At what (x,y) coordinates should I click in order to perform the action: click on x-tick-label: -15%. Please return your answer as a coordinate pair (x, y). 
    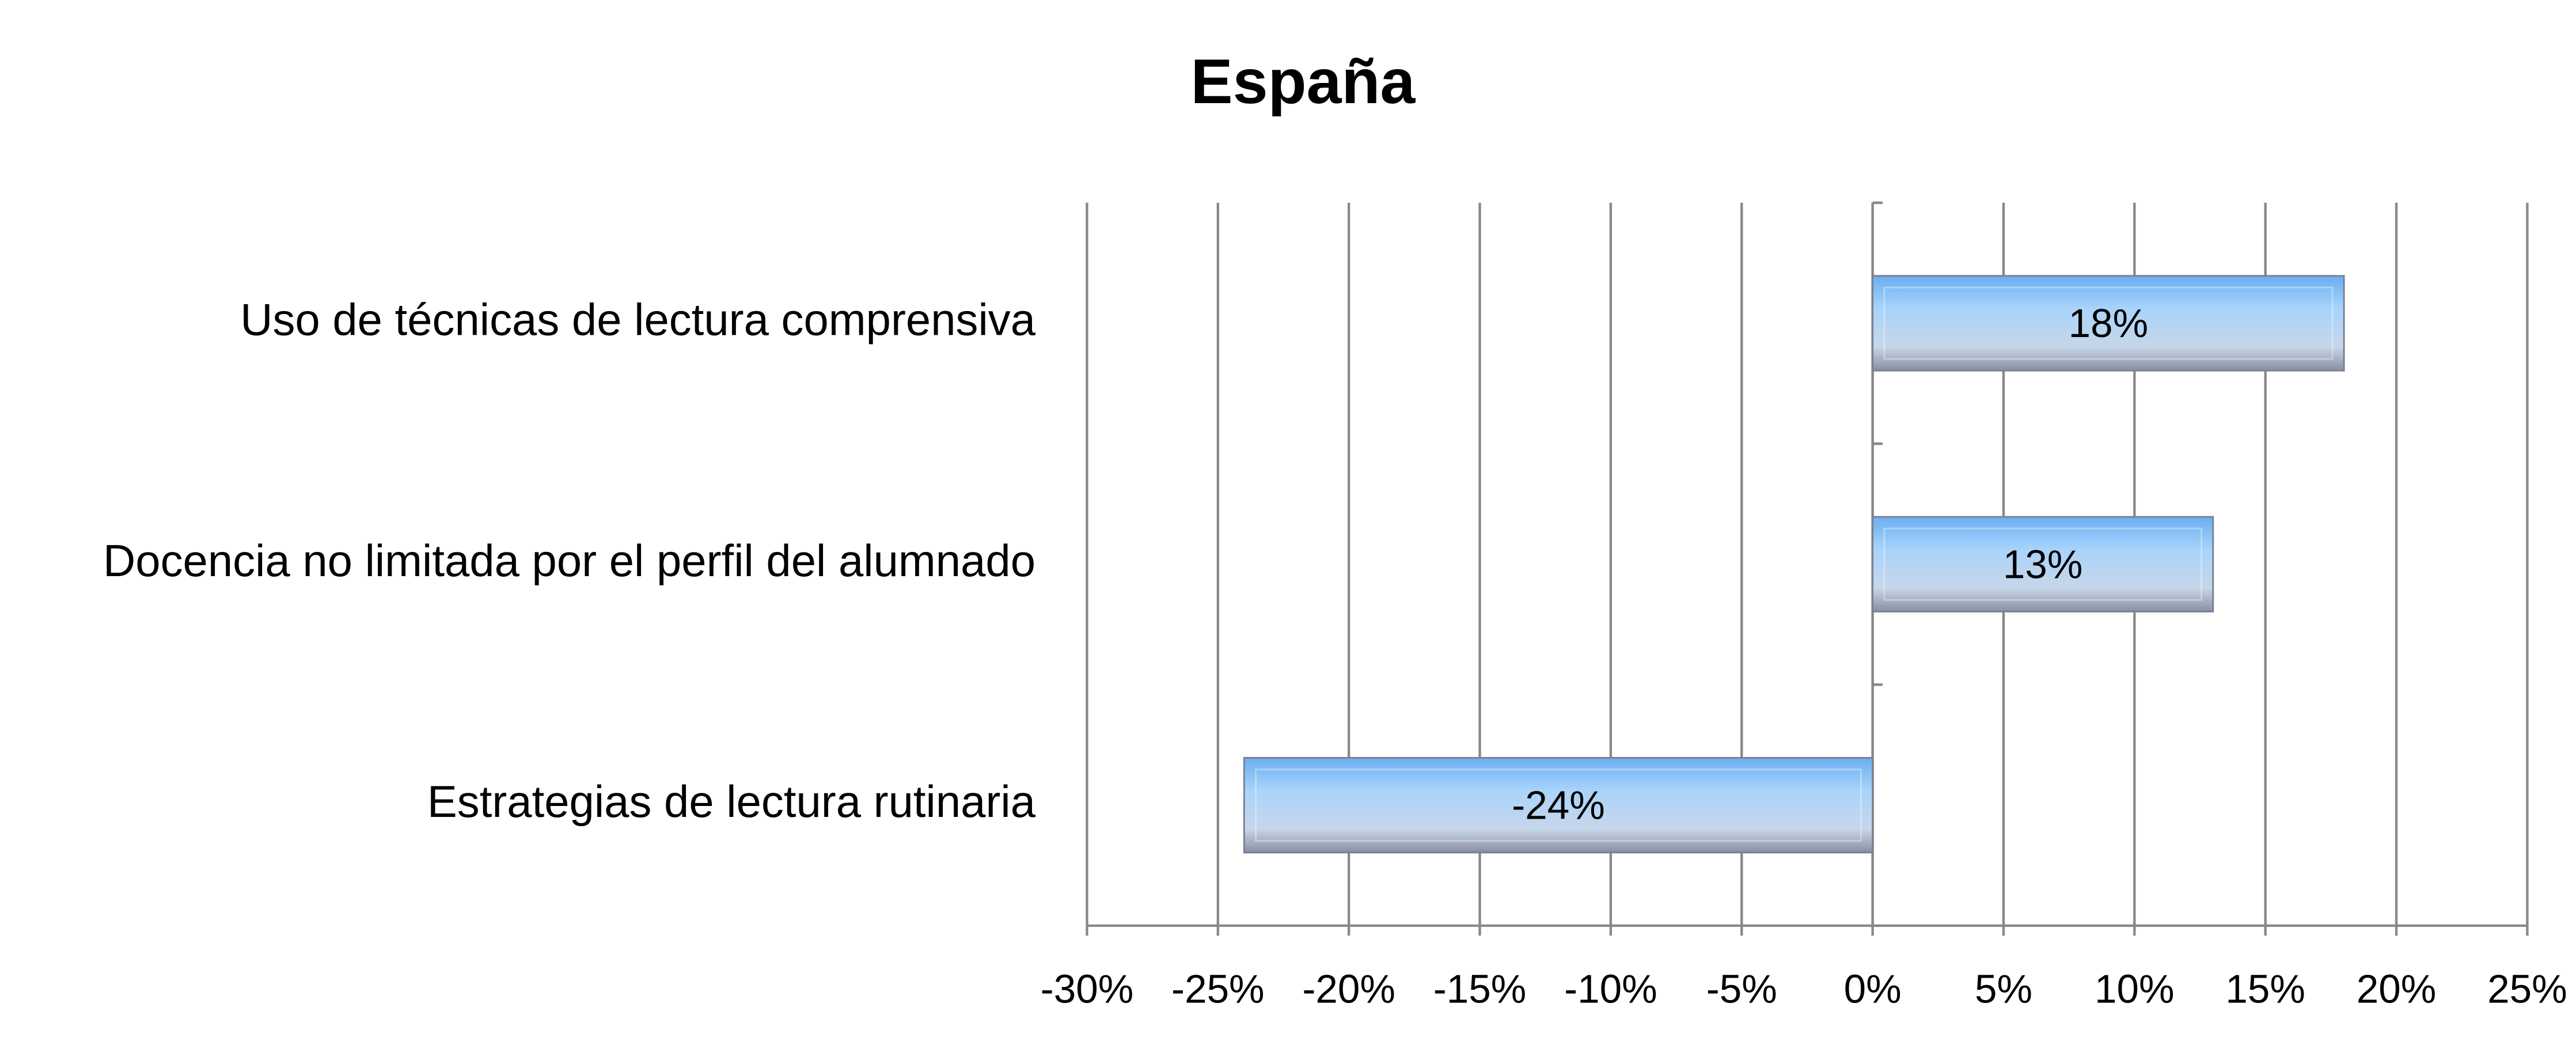
    Looking at the image, I should click on (1480, 989).